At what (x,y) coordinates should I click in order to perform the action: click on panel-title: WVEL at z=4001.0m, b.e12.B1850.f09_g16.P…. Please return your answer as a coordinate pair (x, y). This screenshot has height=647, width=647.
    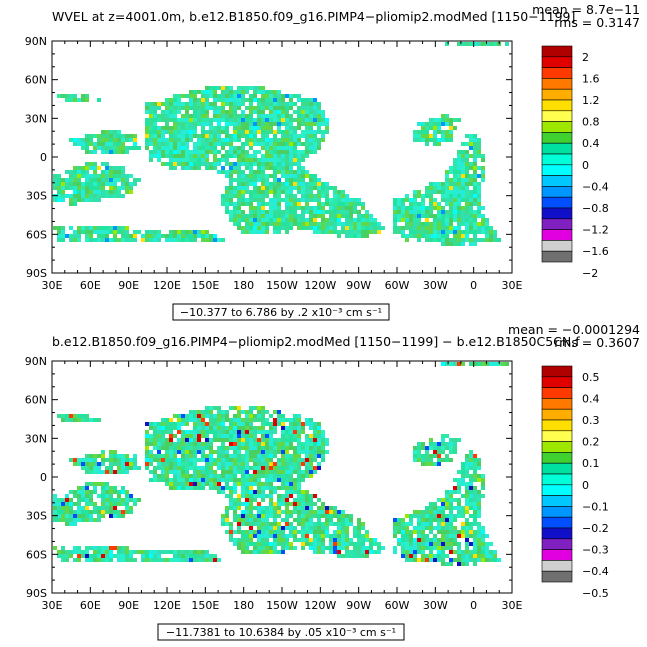
    Looking at the image, I should click on (313, 16).